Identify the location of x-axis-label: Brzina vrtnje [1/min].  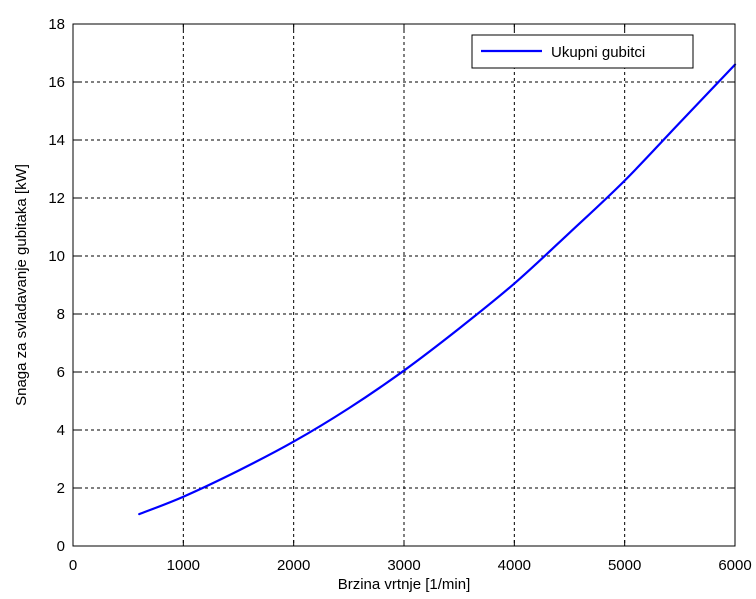
(404, 584).